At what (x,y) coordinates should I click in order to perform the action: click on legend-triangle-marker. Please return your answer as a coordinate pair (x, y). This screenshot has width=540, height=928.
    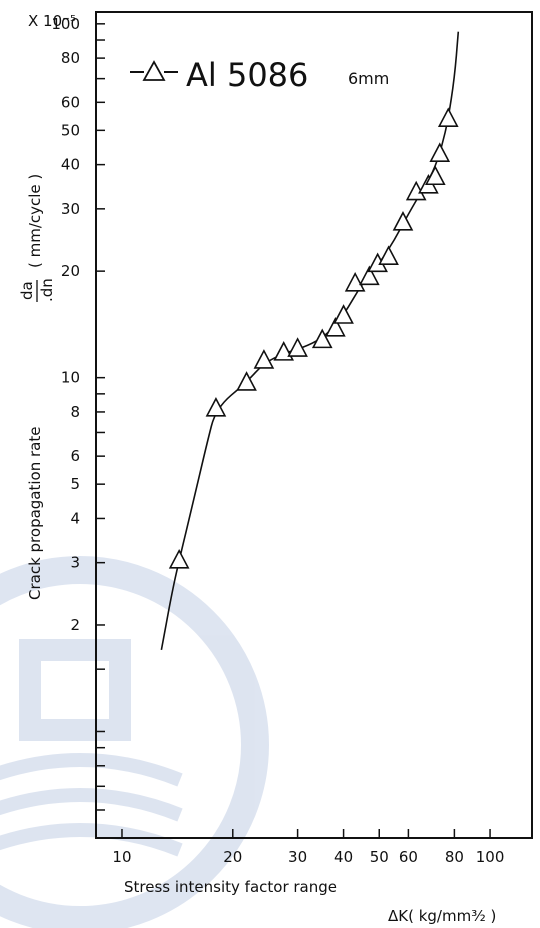
    Looking at the image, I should click on (154, 70).